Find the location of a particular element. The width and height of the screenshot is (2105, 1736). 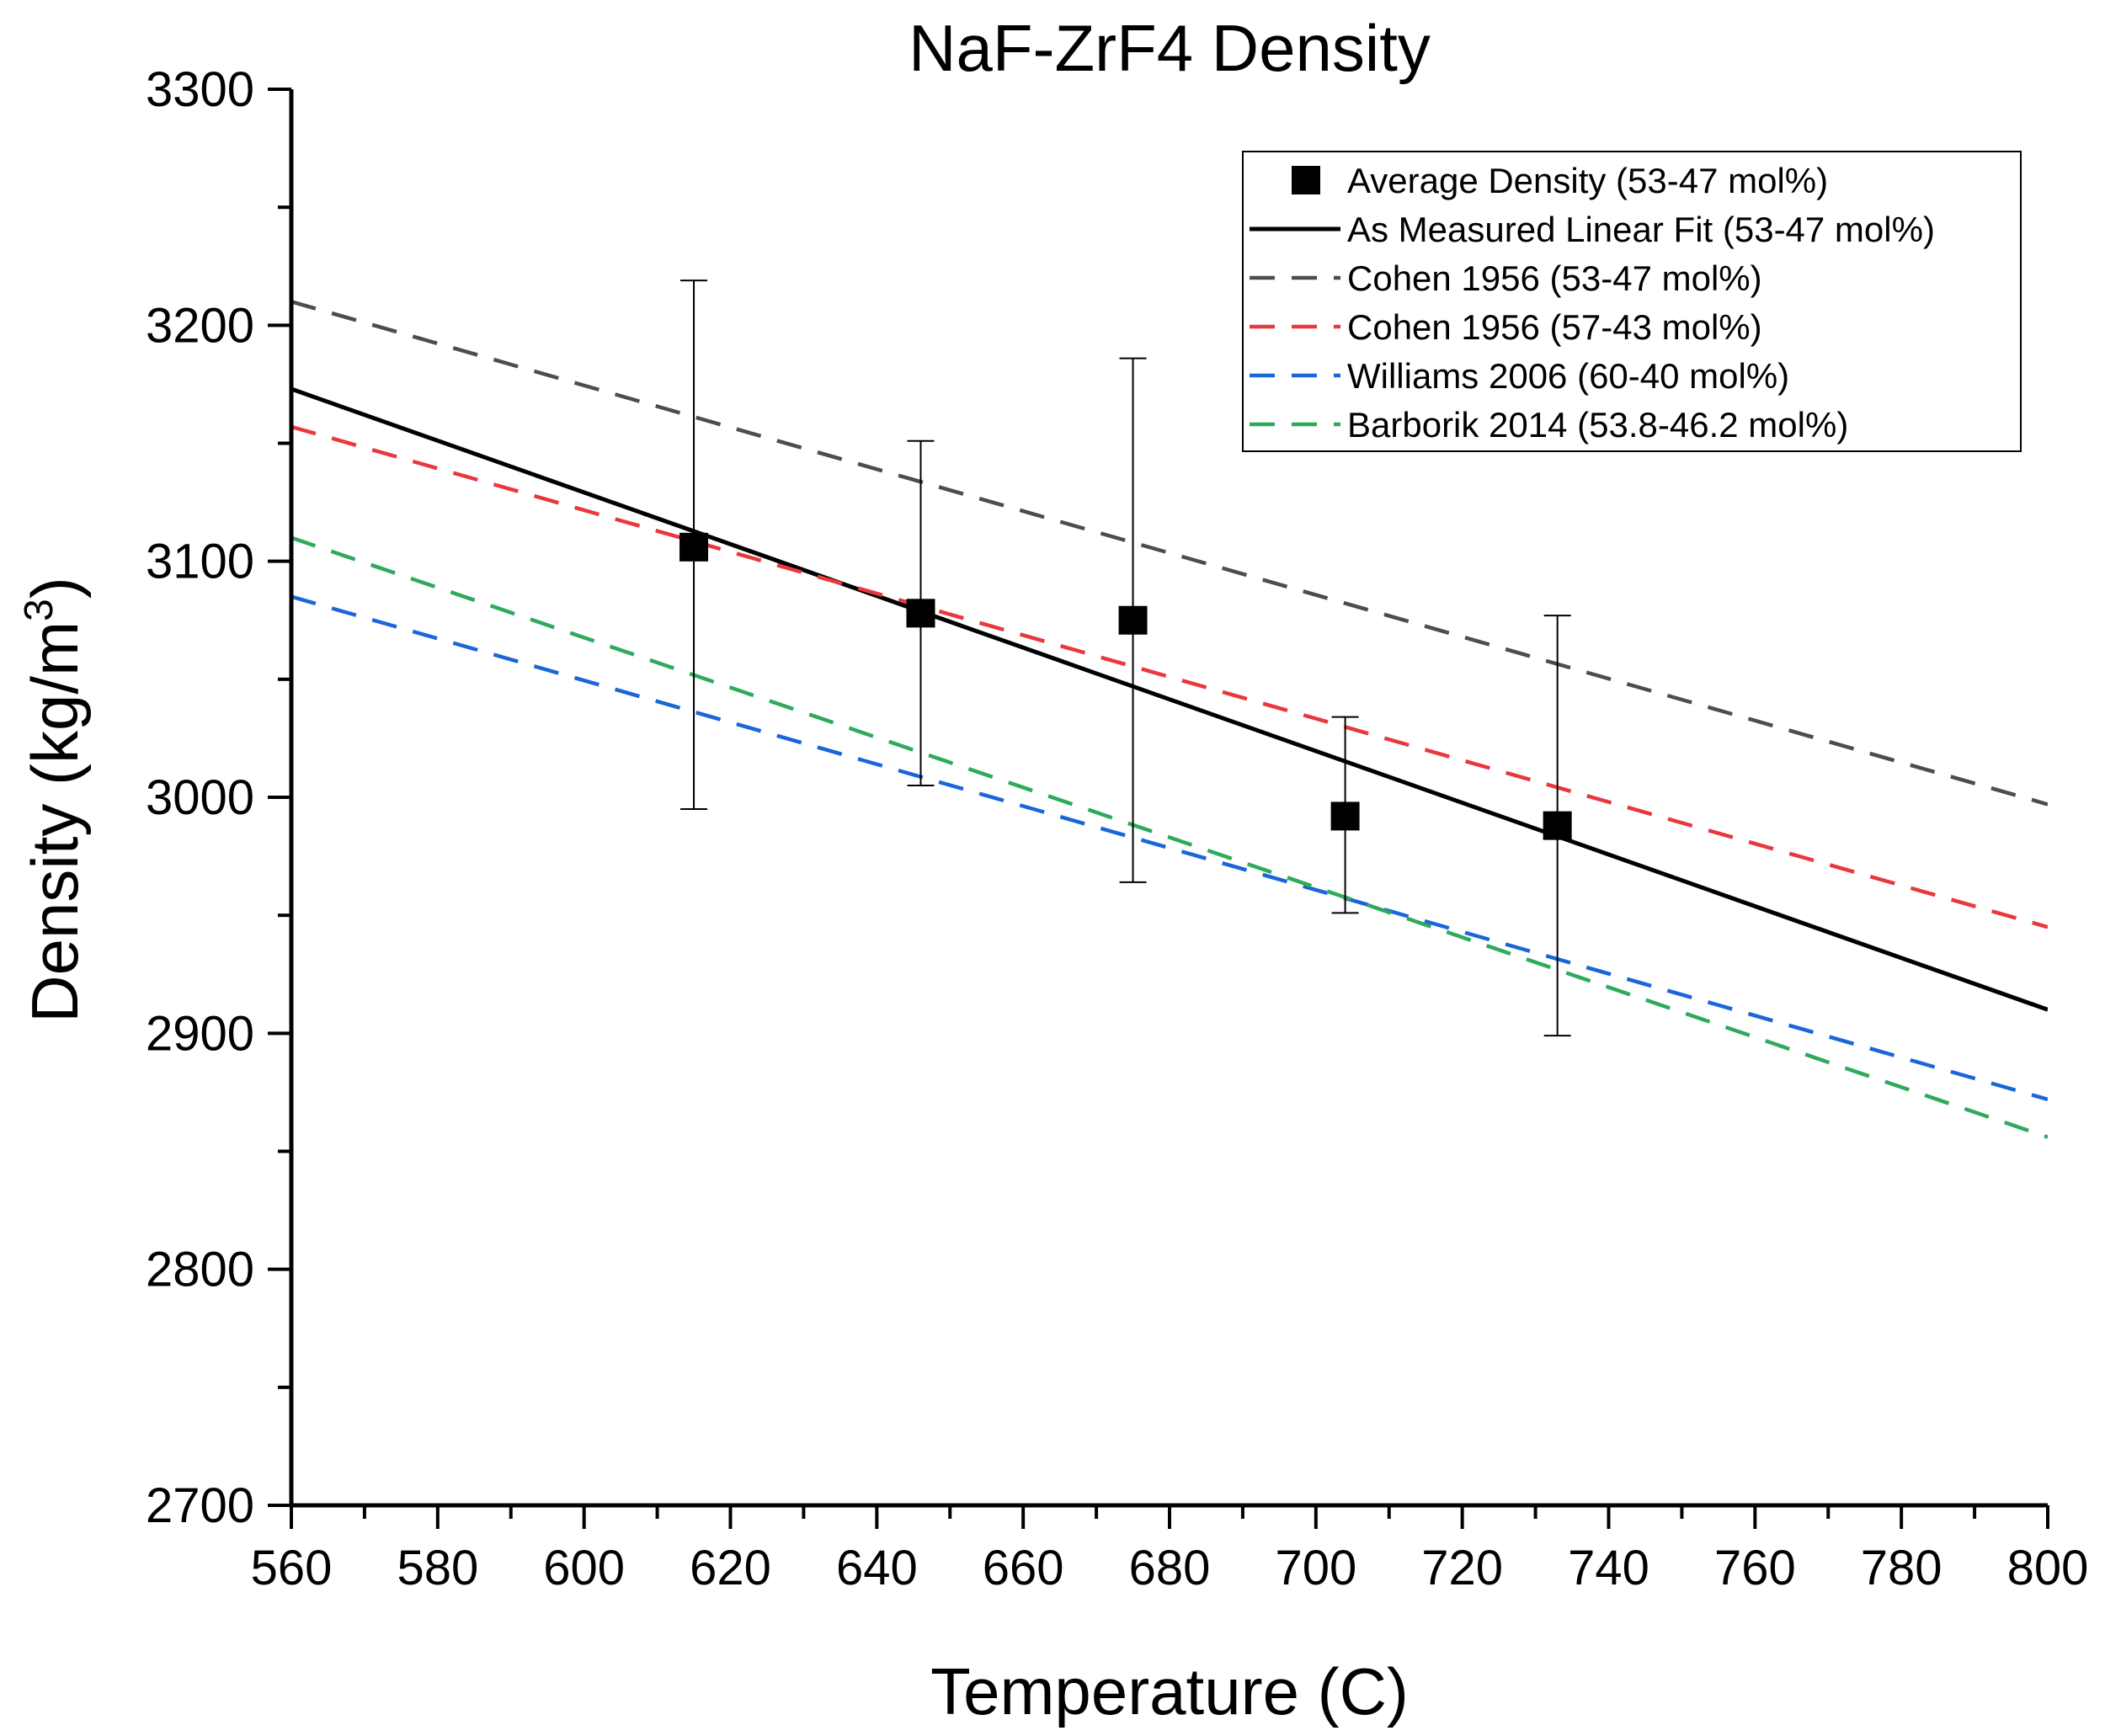

x-tick-label-11: 780 is located at coordinates (1901, 1568).